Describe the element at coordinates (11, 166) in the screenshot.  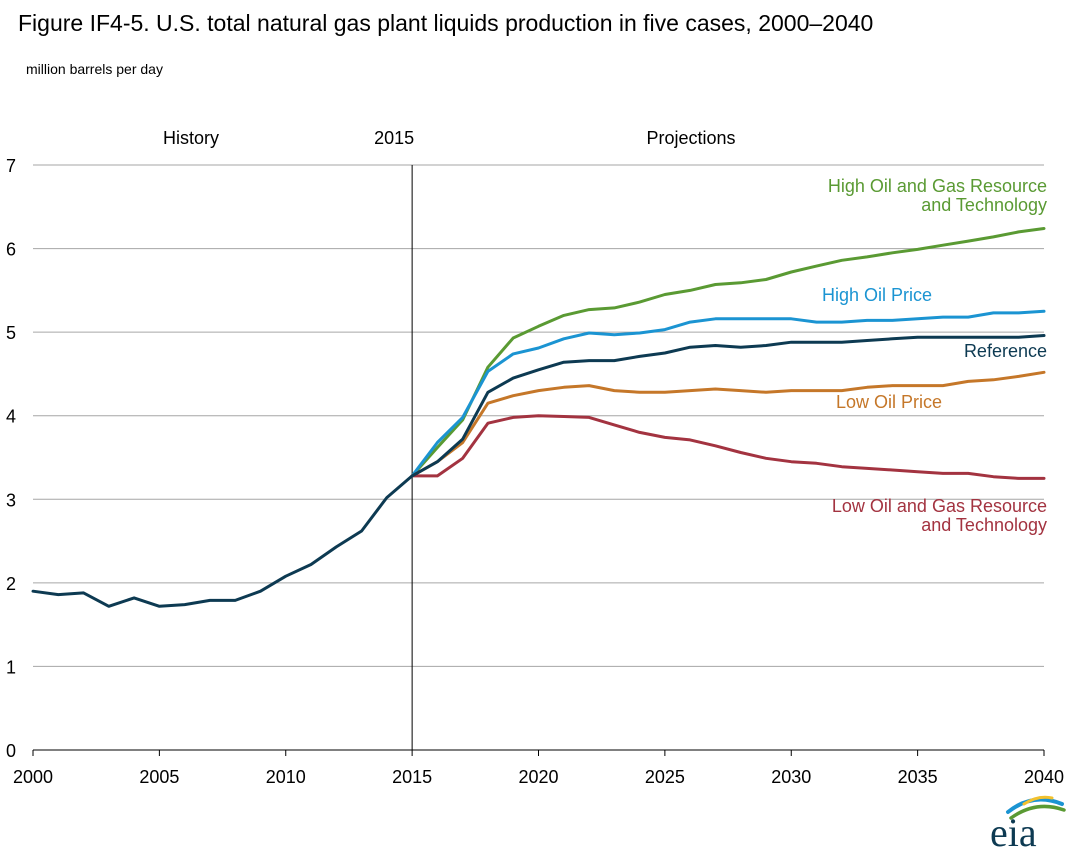
I see `y-tick-label-7: 7` at that location.